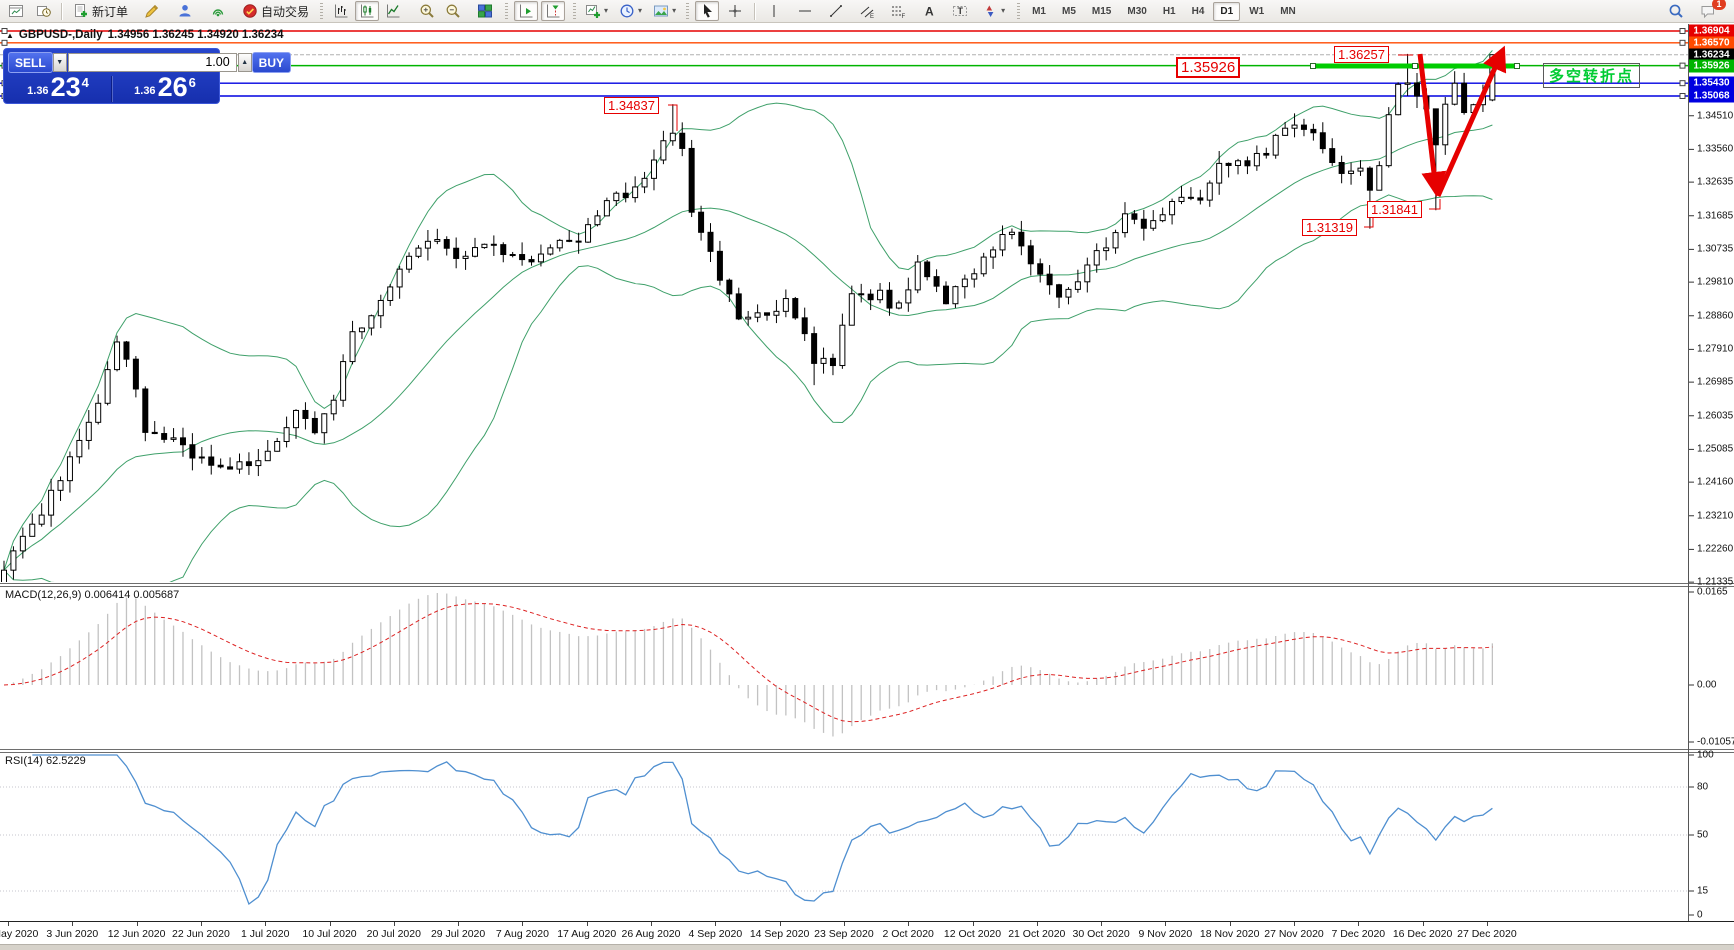 This screenshot has width=1734, height=950. Describe the element at coordinates (1137, 11) in the screenshot. I see `timeframe-m30-button: M30` at that location.